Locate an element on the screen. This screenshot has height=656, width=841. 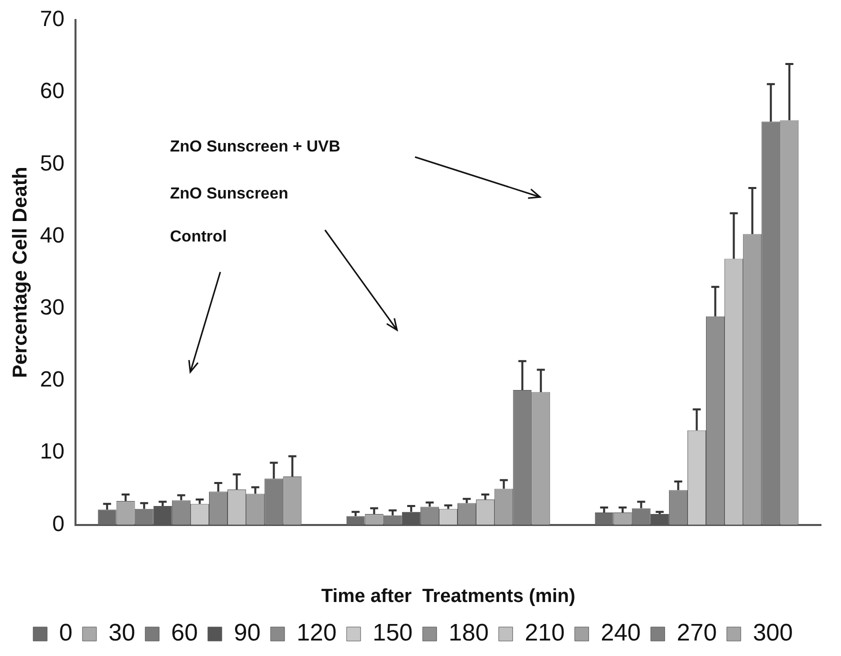
legend-label: 300 is located at coordinates (772, 633).